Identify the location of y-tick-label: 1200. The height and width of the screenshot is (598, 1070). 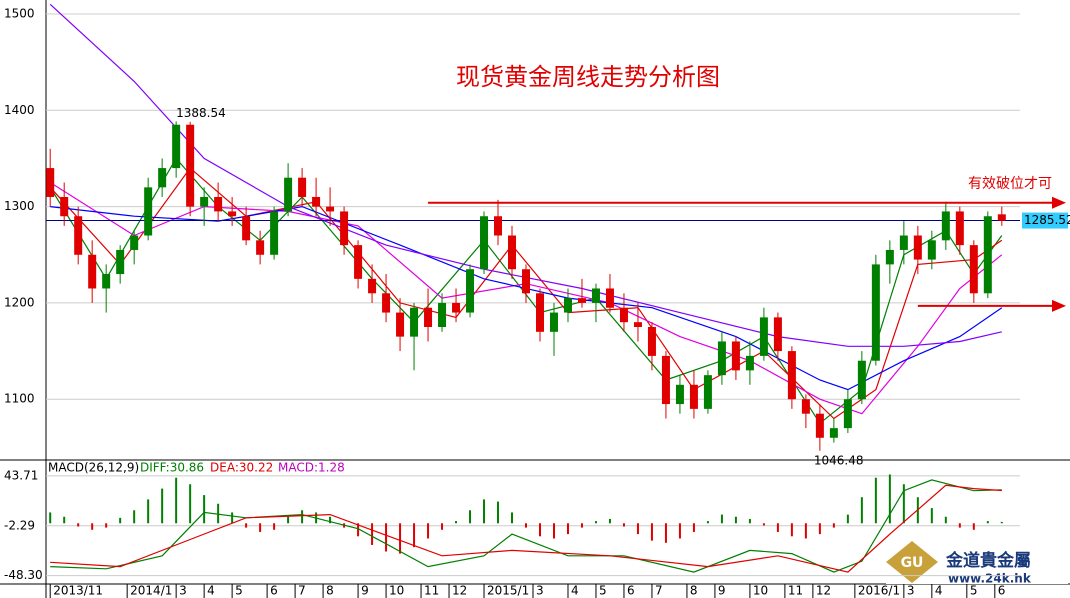
(19, 302).